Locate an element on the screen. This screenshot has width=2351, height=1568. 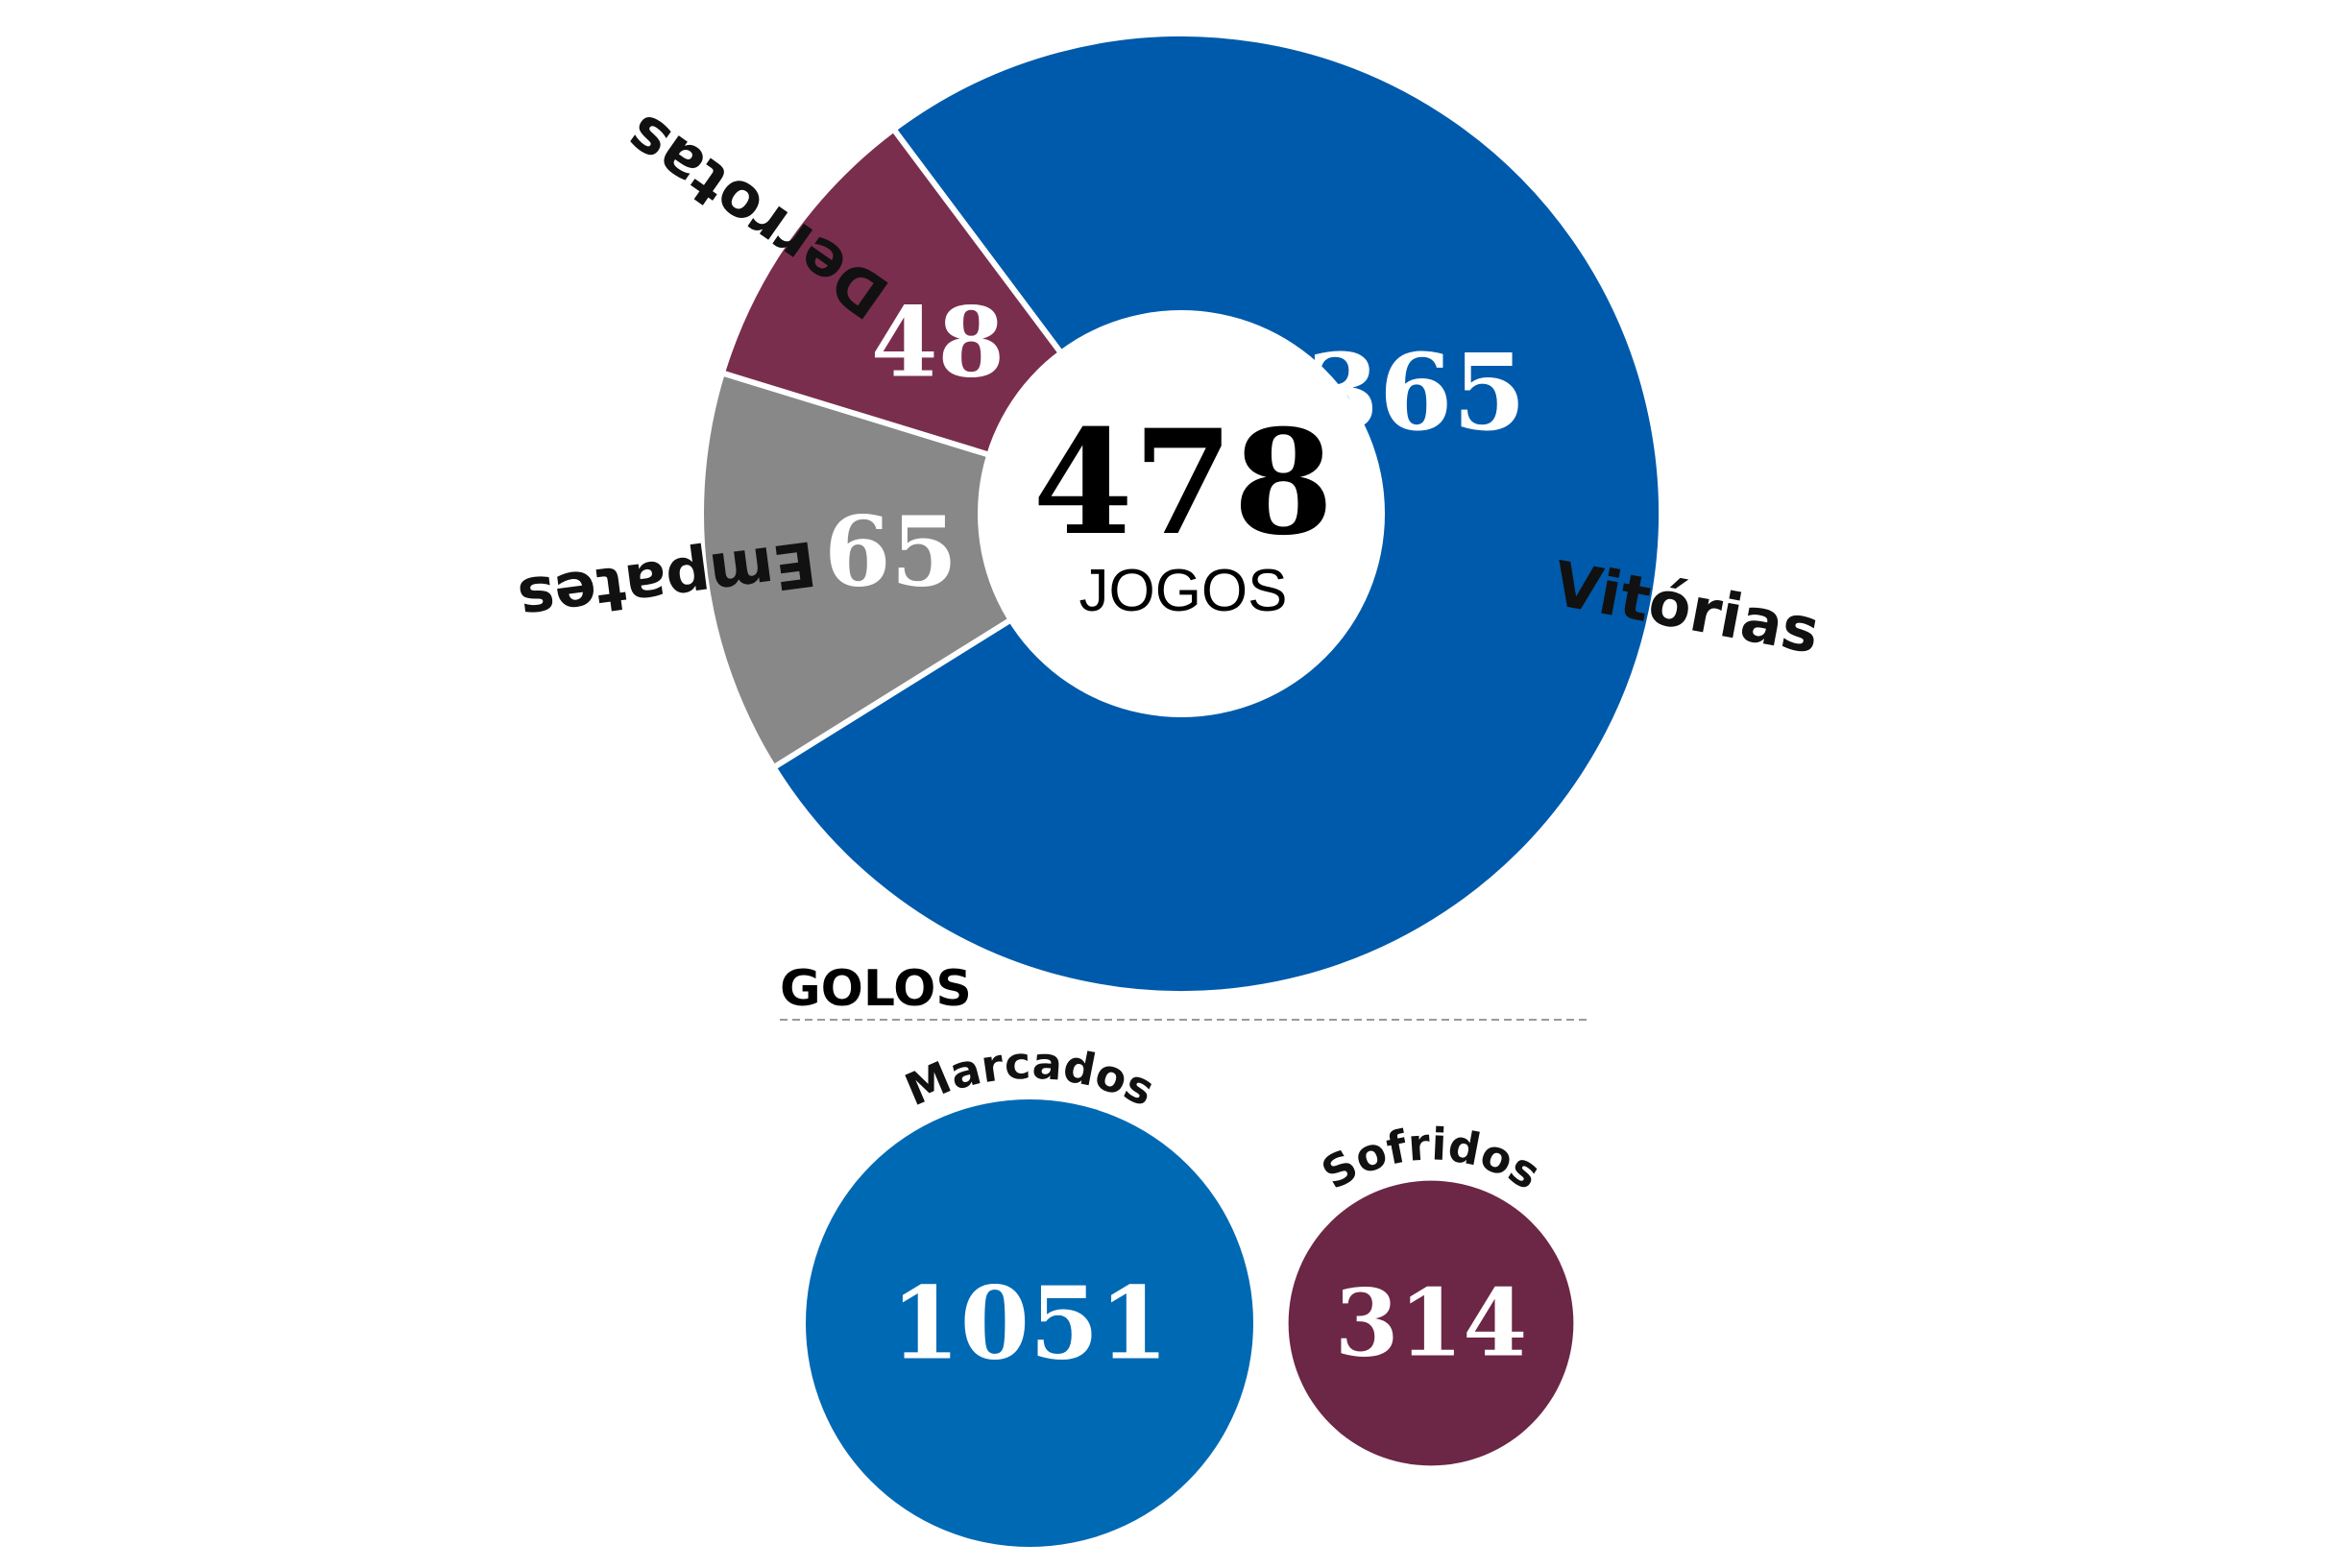
slice-value-derrotas: 48 is located at coordinates (938, 342).